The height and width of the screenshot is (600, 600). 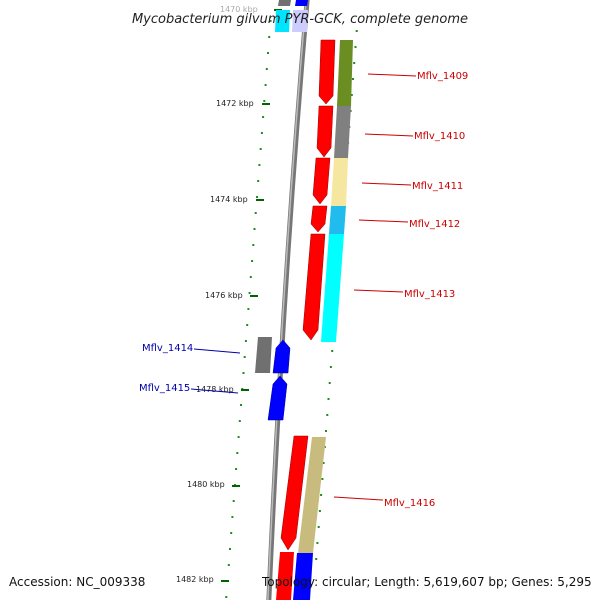 What do you see at coordinates (215, 389) in the screenshot?
I see `tick-label-1478: 1478 kbp` at bounding box center [215, 389].